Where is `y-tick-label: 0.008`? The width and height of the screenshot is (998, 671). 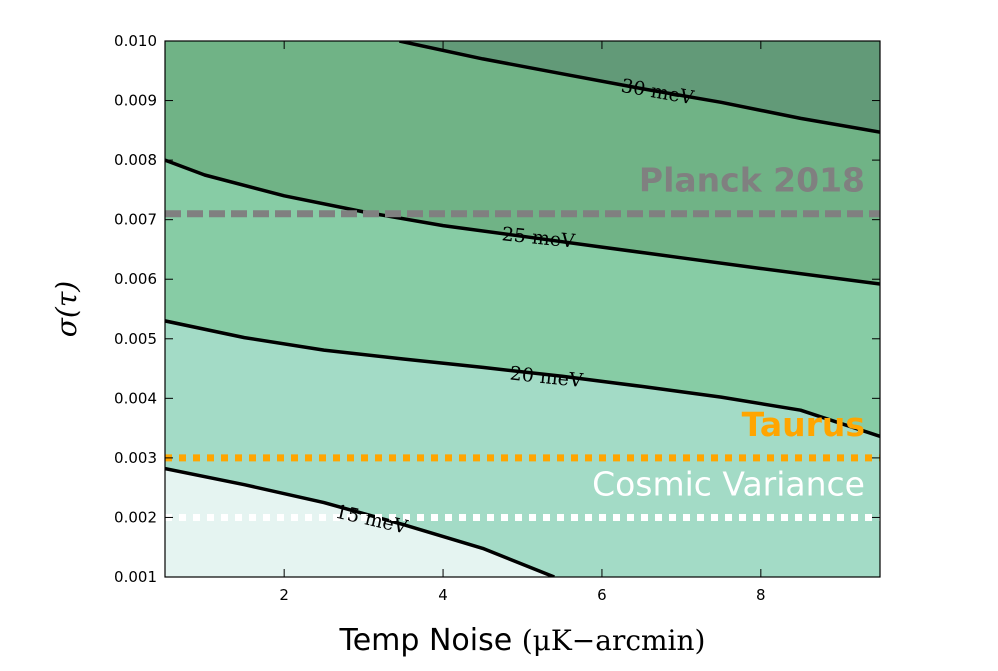 y-tick-label: 0.008 is located at coordinates (135, 160).